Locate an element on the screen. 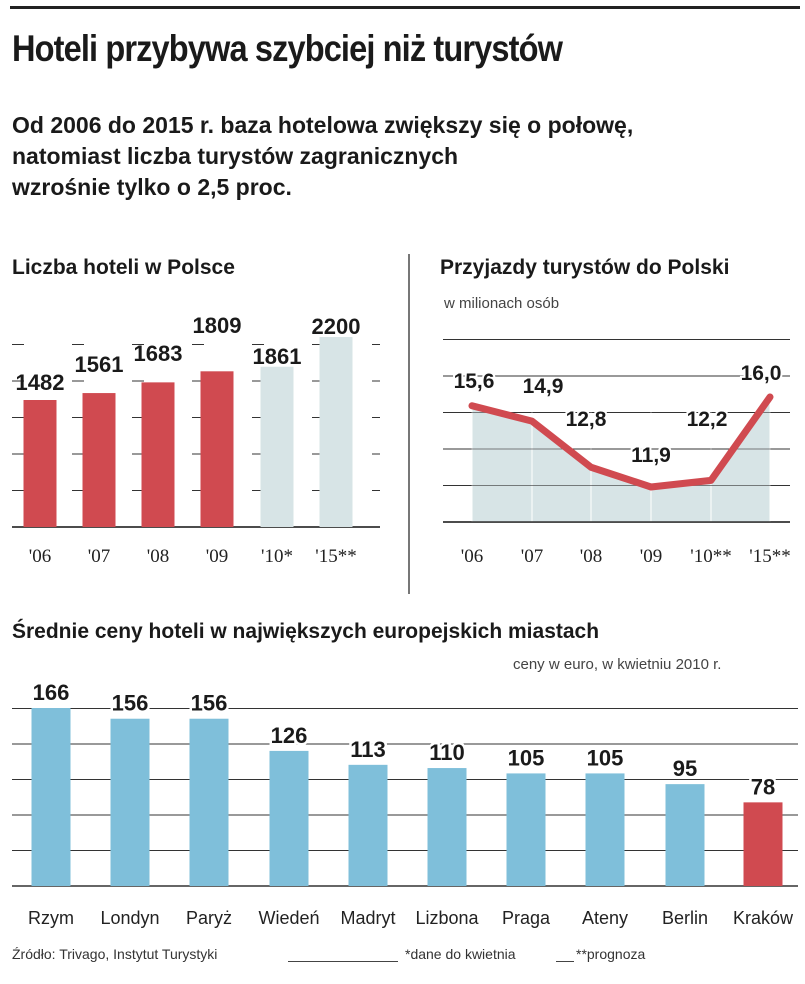 This screenshot has height=984, width=805. tick-label: Kraków is located at coordinates (763, 918).